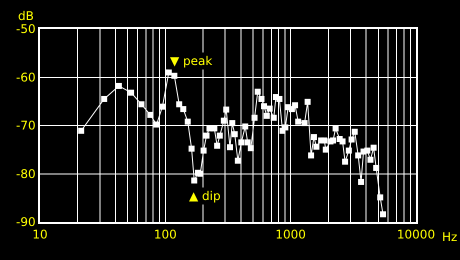  I want to click on x-tick-label: 10, so click(40, 234).